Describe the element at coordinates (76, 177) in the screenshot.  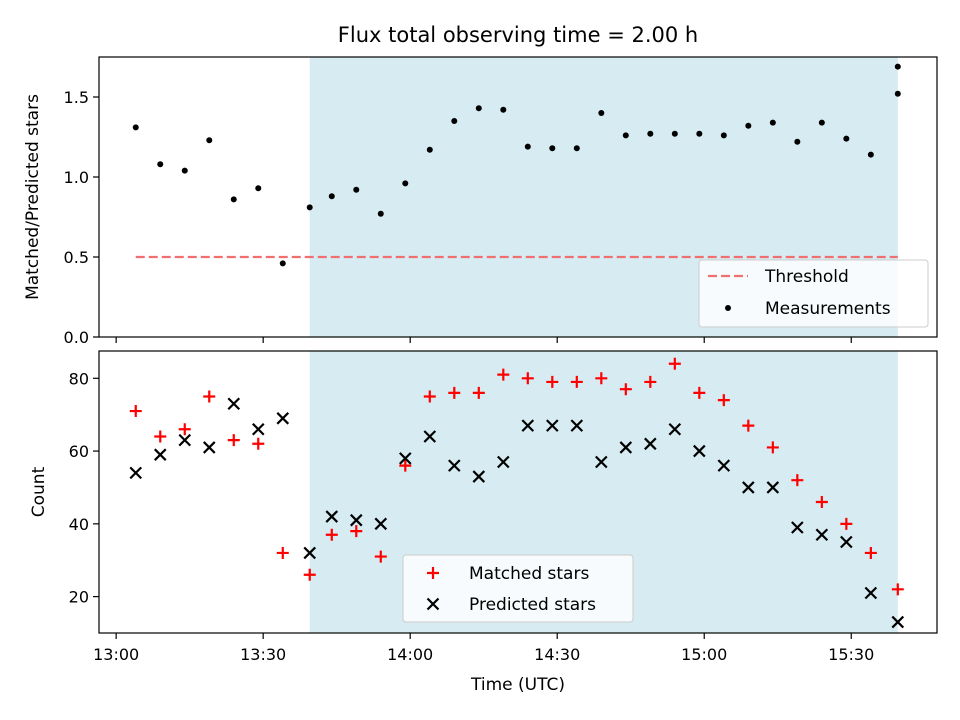
I see `ratio-ytick-label: 1.0` at that location.